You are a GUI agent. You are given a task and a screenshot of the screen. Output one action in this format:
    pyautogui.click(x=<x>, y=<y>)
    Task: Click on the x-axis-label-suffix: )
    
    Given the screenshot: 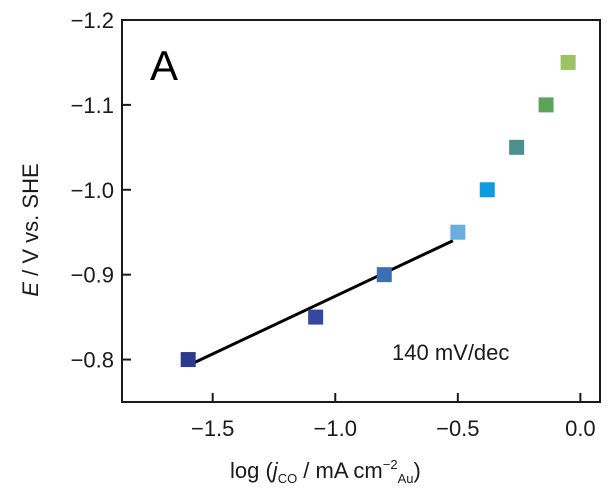 What is the action you would take?
    pyautogui.click(x=416, y=470)
    